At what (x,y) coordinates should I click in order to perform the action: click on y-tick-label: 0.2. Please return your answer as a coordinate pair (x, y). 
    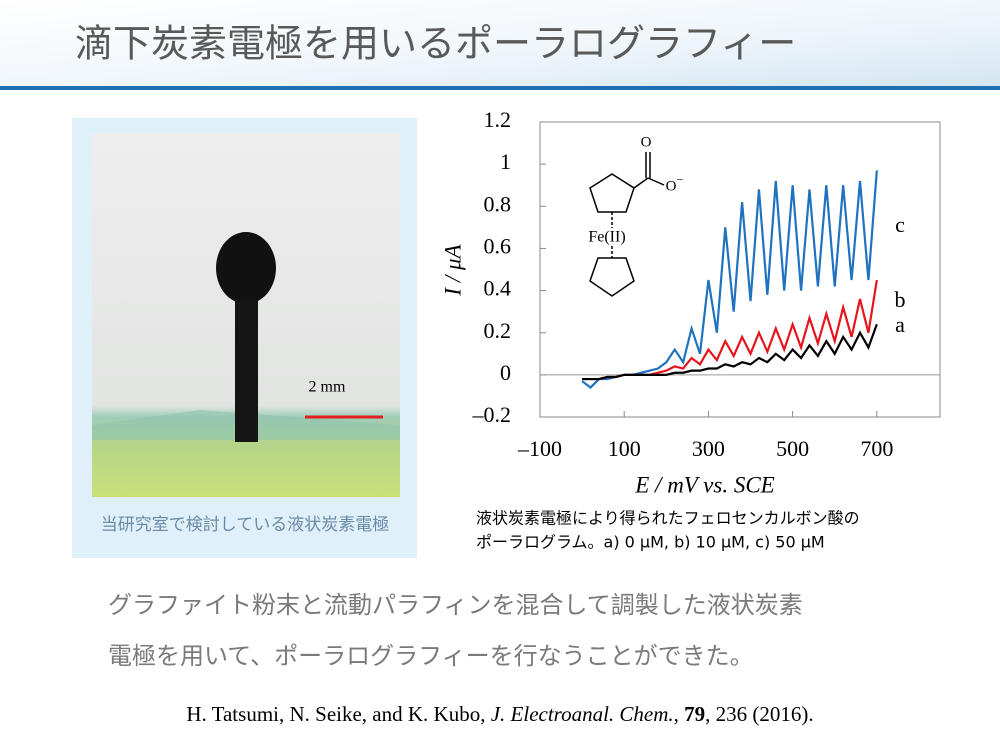
    Looking at the image, I should click on (498, 330).